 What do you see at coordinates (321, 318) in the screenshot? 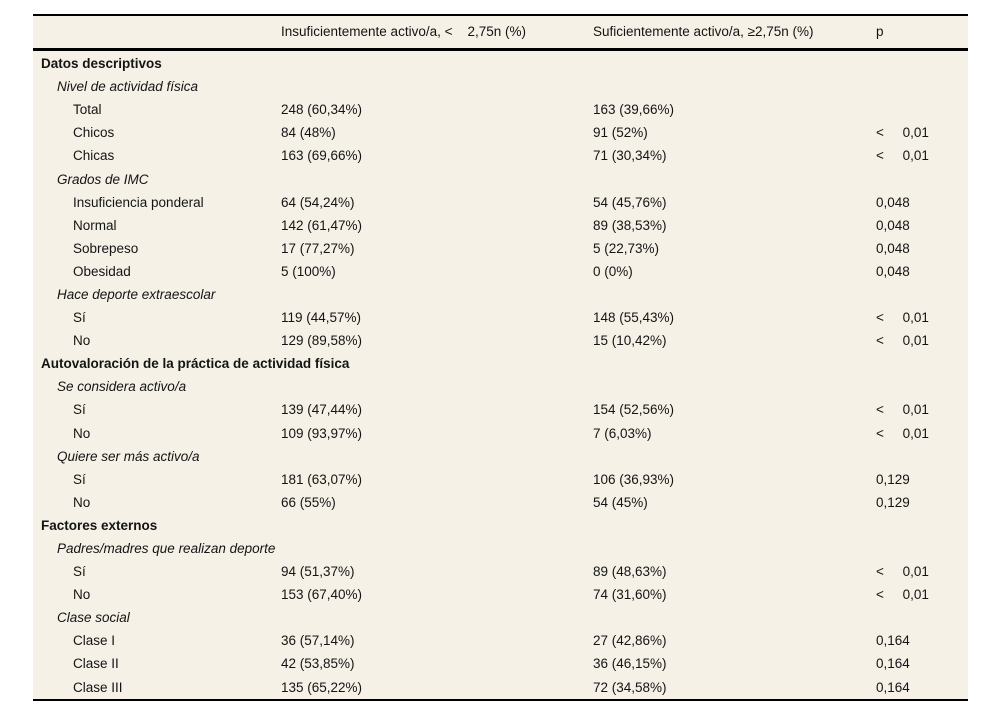
I see `insufficiently-active-value: 119 (44,57%)` at bounding box center [321, 318].